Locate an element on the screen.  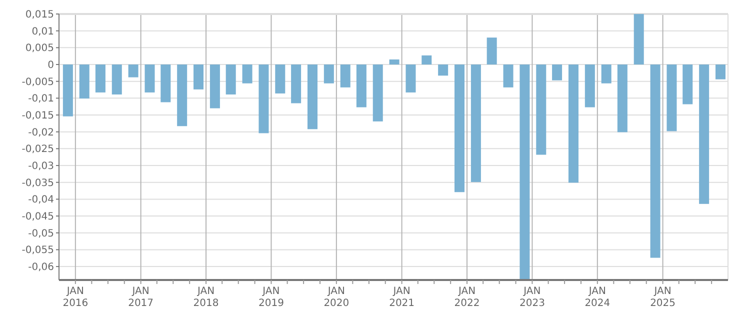
y-tick-label: -0,055 is located at coordinates (38, 250).